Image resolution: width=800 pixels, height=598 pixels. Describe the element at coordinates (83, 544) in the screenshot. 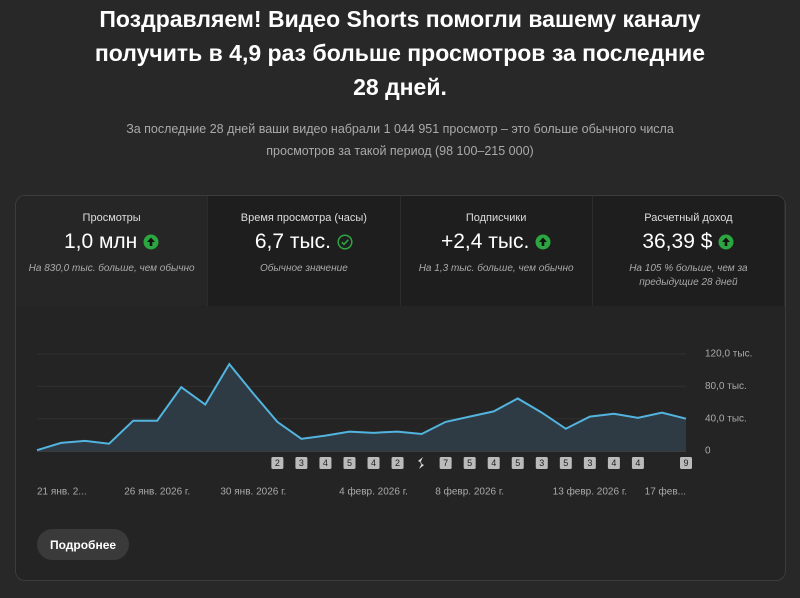

I see `details-button: Подробнее` at that location.